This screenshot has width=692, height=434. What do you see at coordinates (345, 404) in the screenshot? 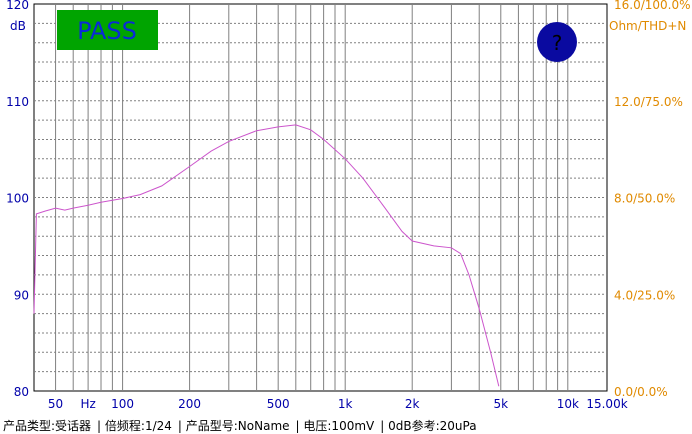
I see `x-tick-label: 1k` at bounding box center [345, 404].